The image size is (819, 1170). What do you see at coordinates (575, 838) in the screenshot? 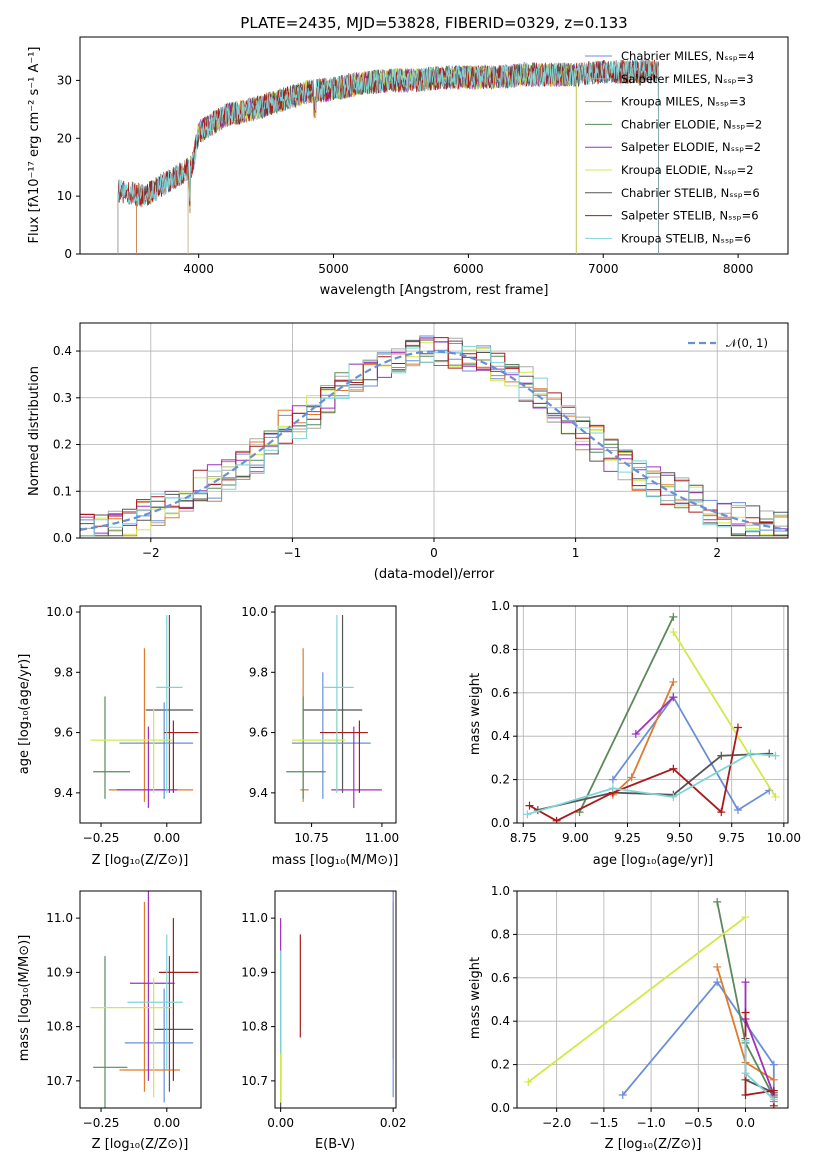
I see `x-tick-label: 9.00` at bounding box center [575, 838].